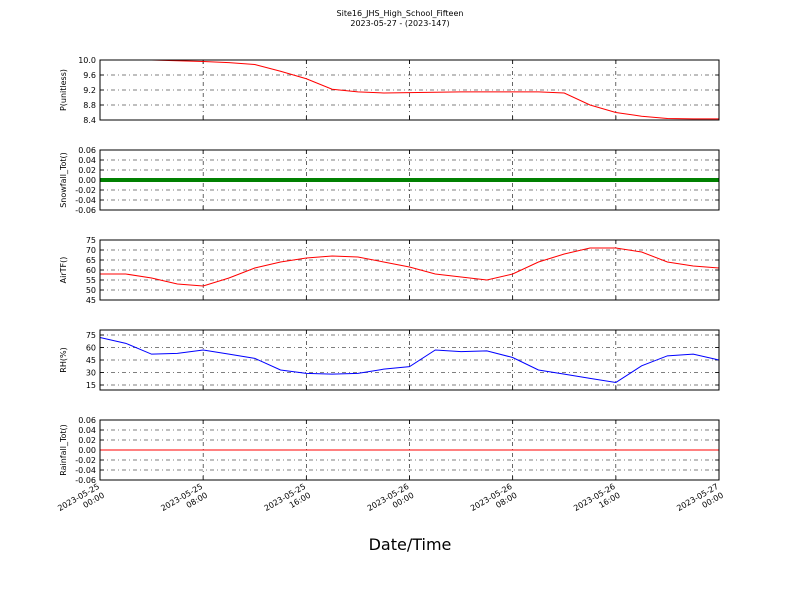 The image size is (800, 600). What do you see at coordinates (91, 290) in the screenshot?
I see `y-tick-label: 50` at bounding box center [91, 290].